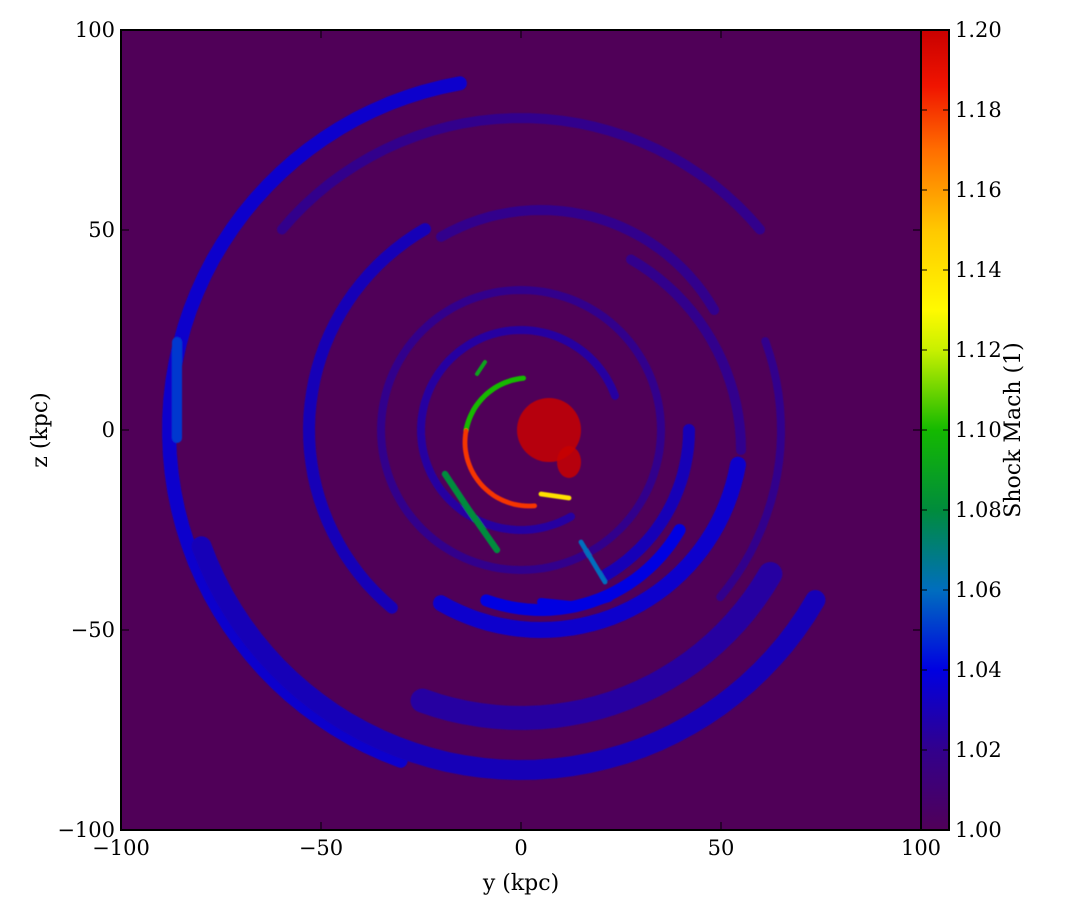 The height and width of the screenshot is (920, 1085). I want to click on x-tick-label: 50, so click(721, 848).